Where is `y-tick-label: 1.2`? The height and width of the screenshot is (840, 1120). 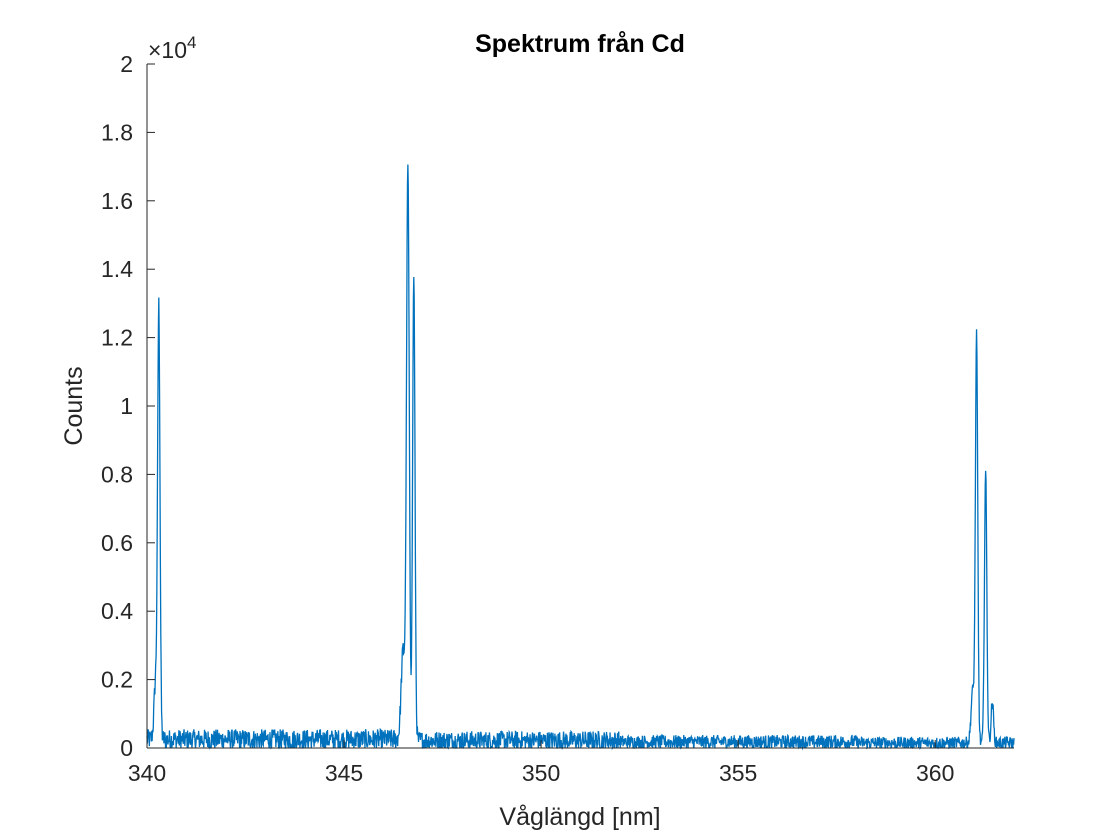 y-tick-label: 1.2 is located at coordinates (117, 338).